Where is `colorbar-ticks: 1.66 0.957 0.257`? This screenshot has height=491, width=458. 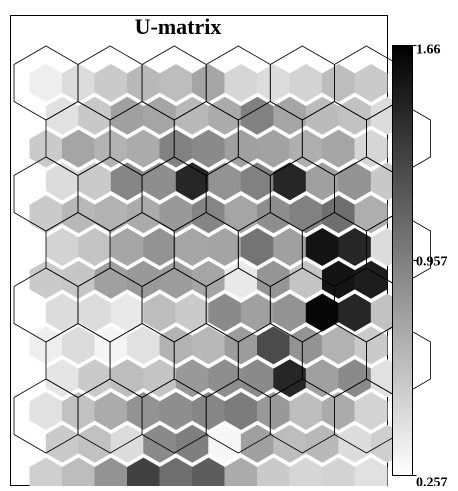
colorbar-ticks: 1.66 0.957 0.257 is located at coordinates (430, 267).